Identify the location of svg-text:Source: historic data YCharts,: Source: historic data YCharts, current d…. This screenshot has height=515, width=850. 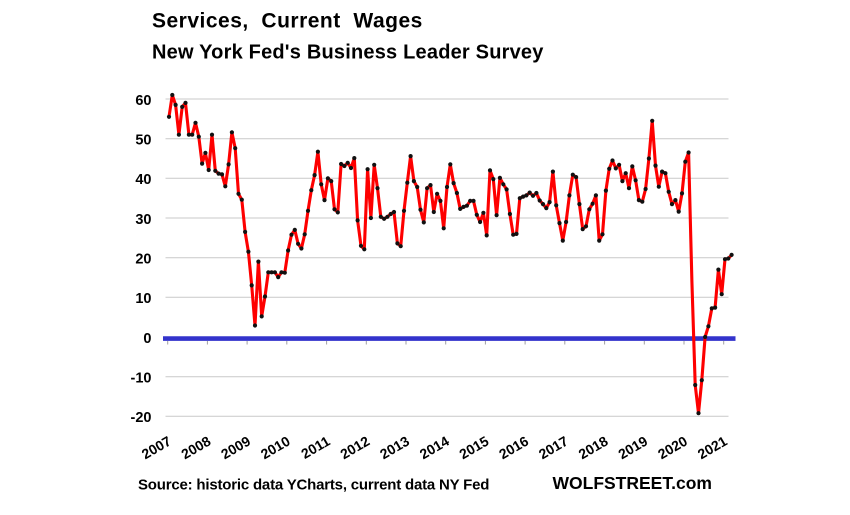
(313, 485).